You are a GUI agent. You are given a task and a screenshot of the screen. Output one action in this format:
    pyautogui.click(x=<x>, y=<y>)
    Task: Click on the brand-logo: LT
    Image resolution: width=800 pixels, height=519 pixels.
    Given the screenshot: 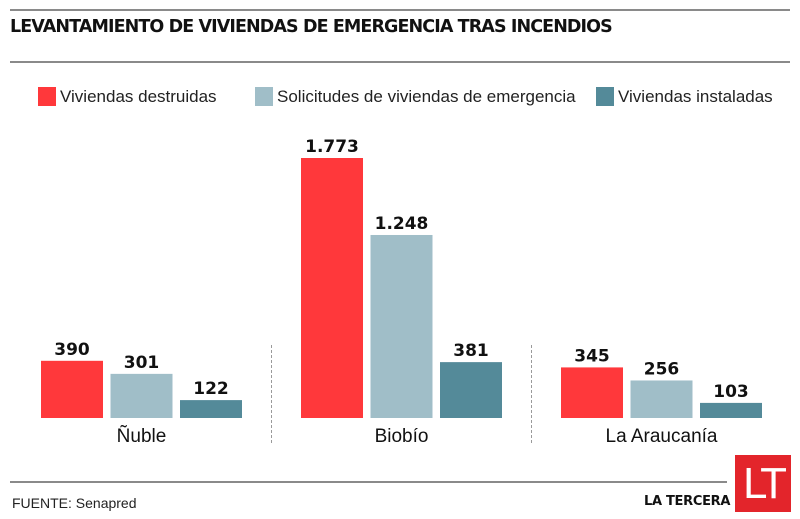 What is the action you would take?
    pyautogui.click(x=763, y=483)
    